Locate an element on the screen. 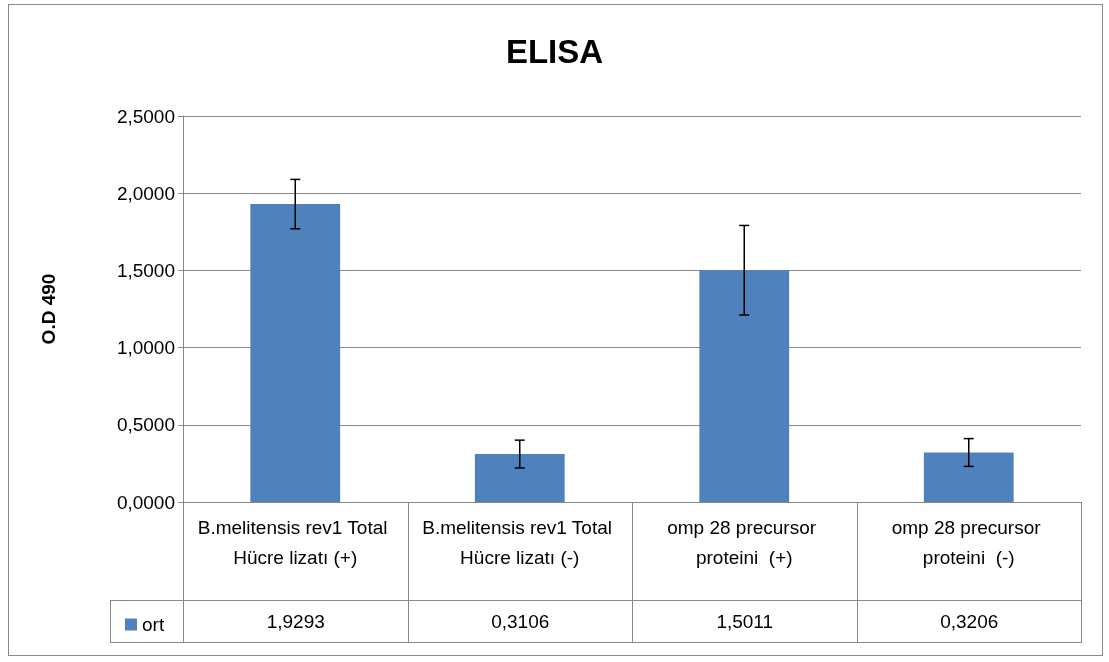 The image size is (1109, 662). y-tick-label: 0,0000 is located at coordinates (145, 502).